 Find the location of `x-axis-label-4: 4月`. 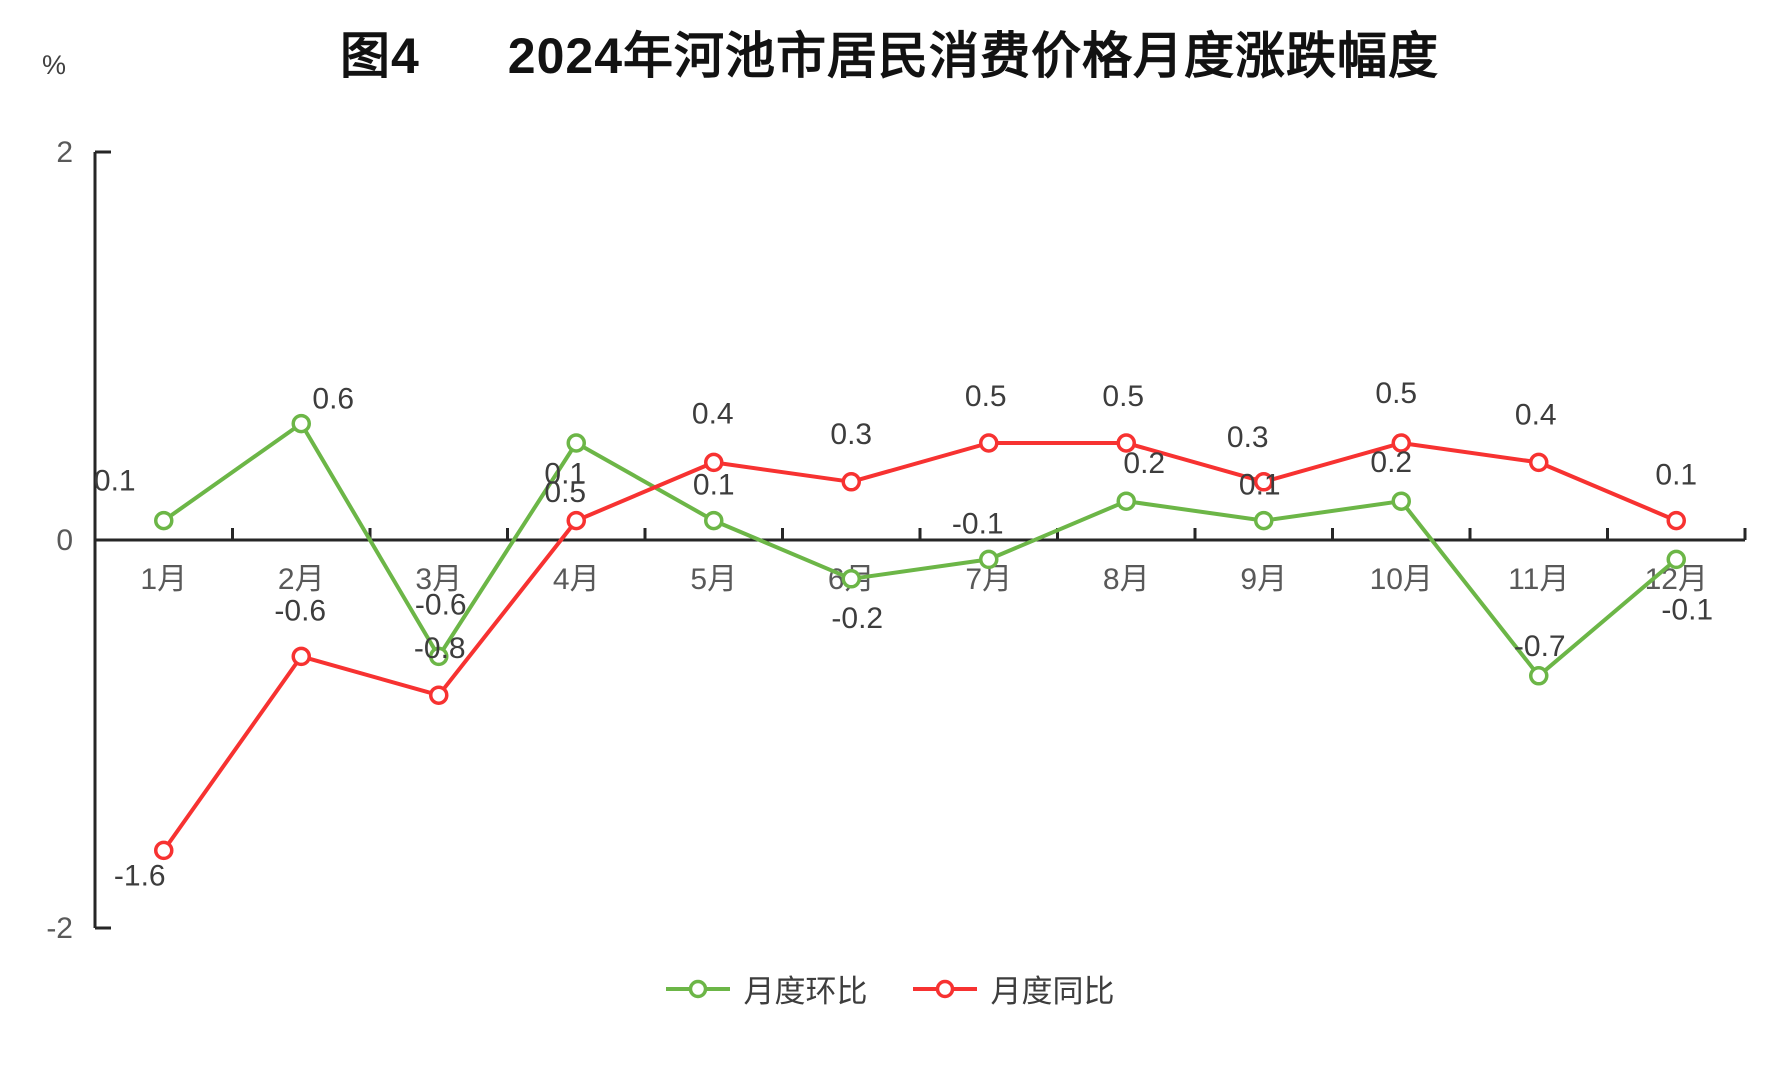

x-axis-label-4: 4月 is located at coordinates (576, 579).